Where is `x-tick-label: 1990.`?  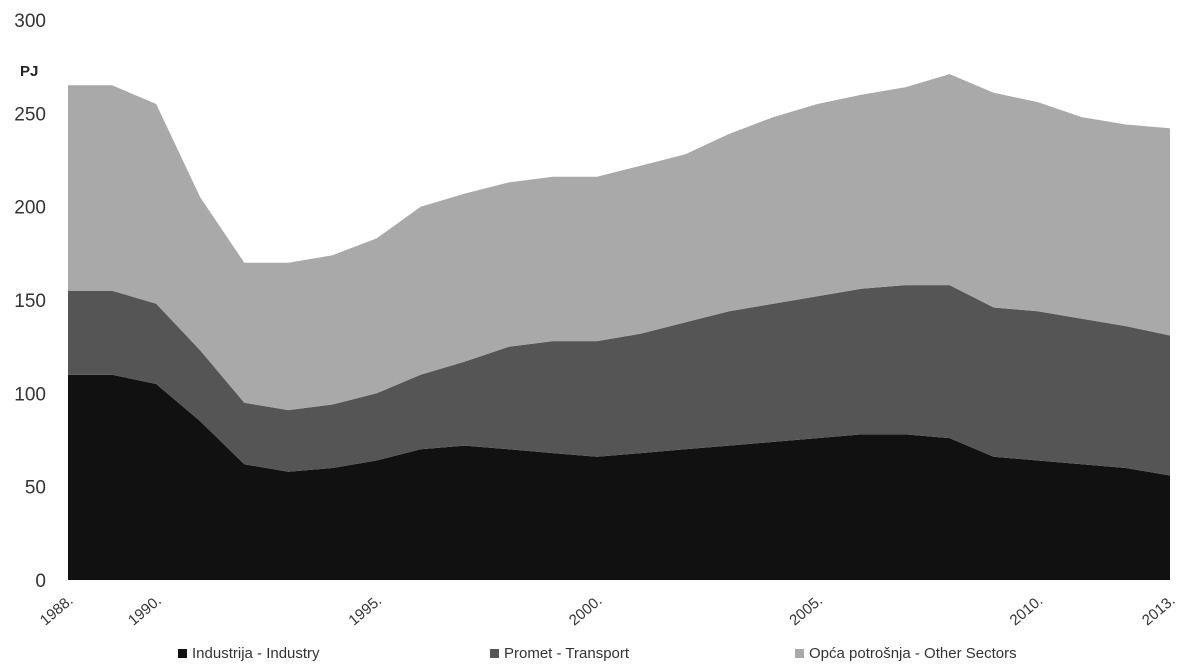 x-tick-label: 1990. is located at coordinates (145, 610).